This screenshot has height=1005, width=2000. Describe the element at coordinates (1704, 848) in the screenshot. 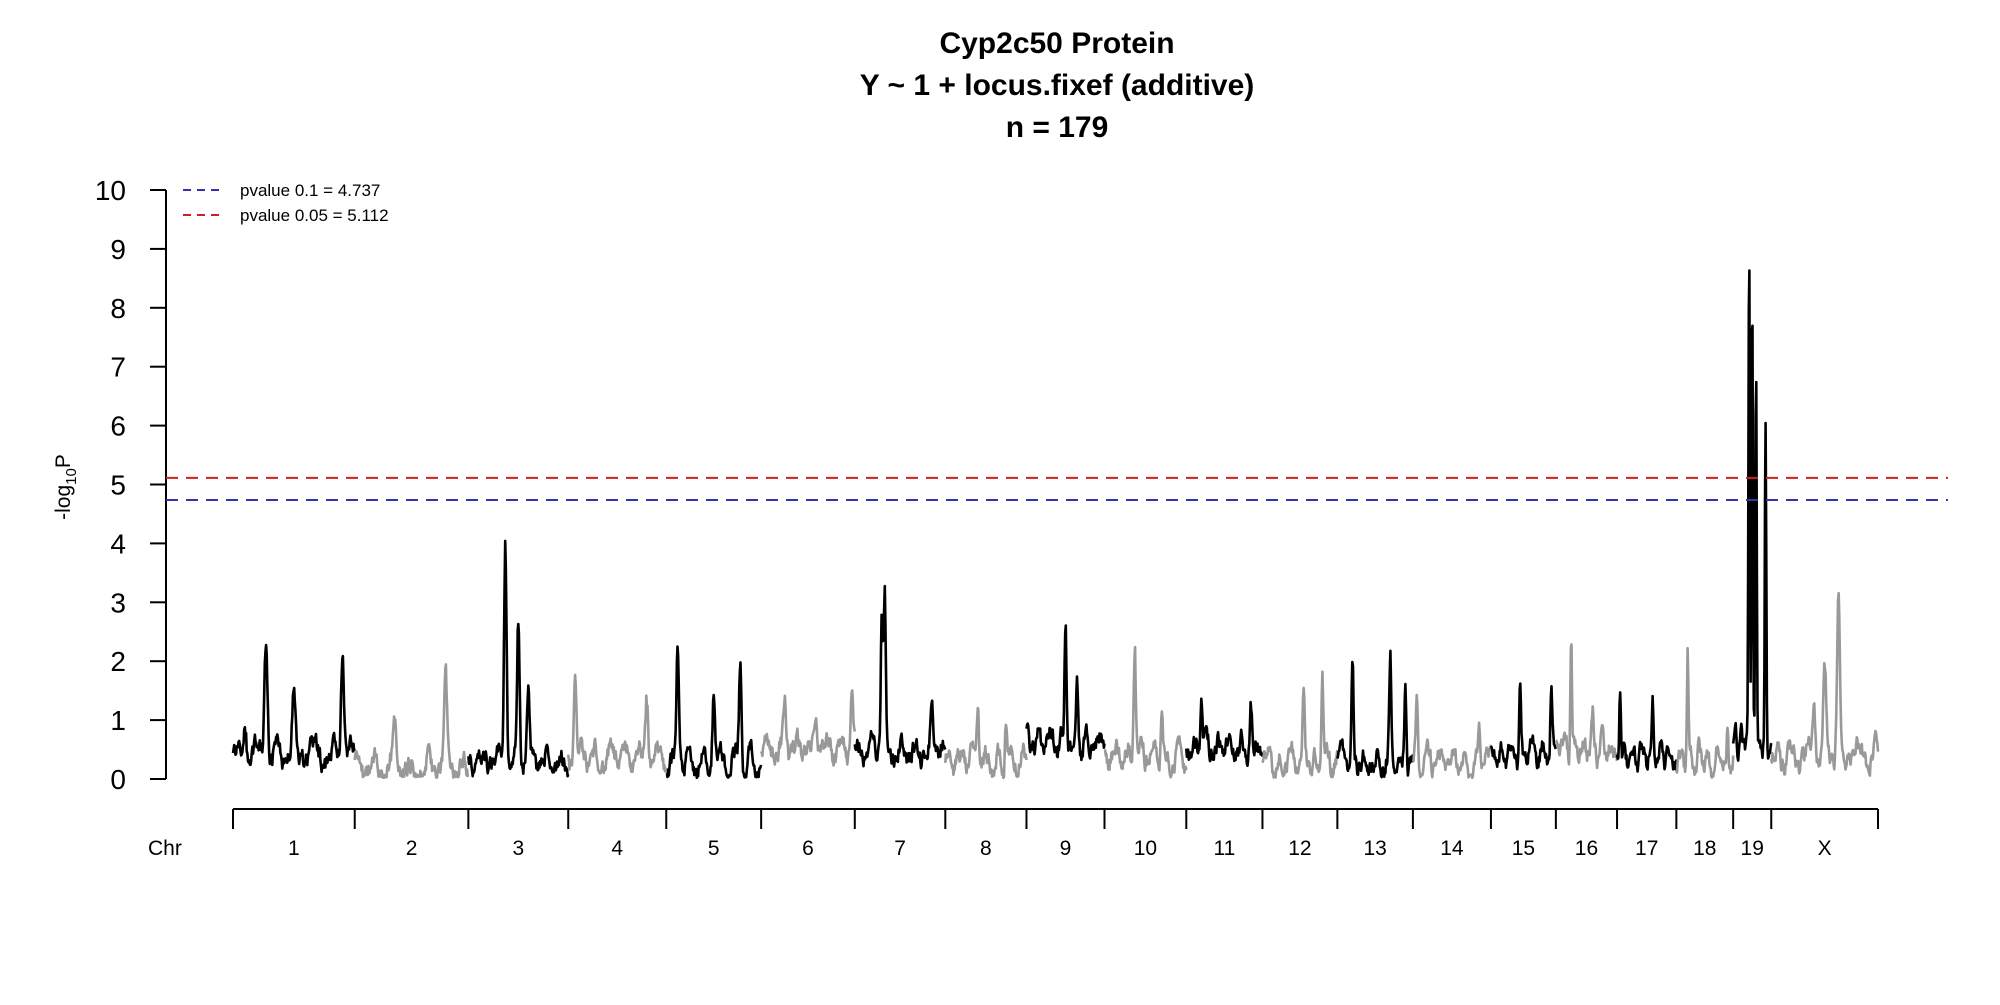

I see `chr-label-18: 18` at that location.